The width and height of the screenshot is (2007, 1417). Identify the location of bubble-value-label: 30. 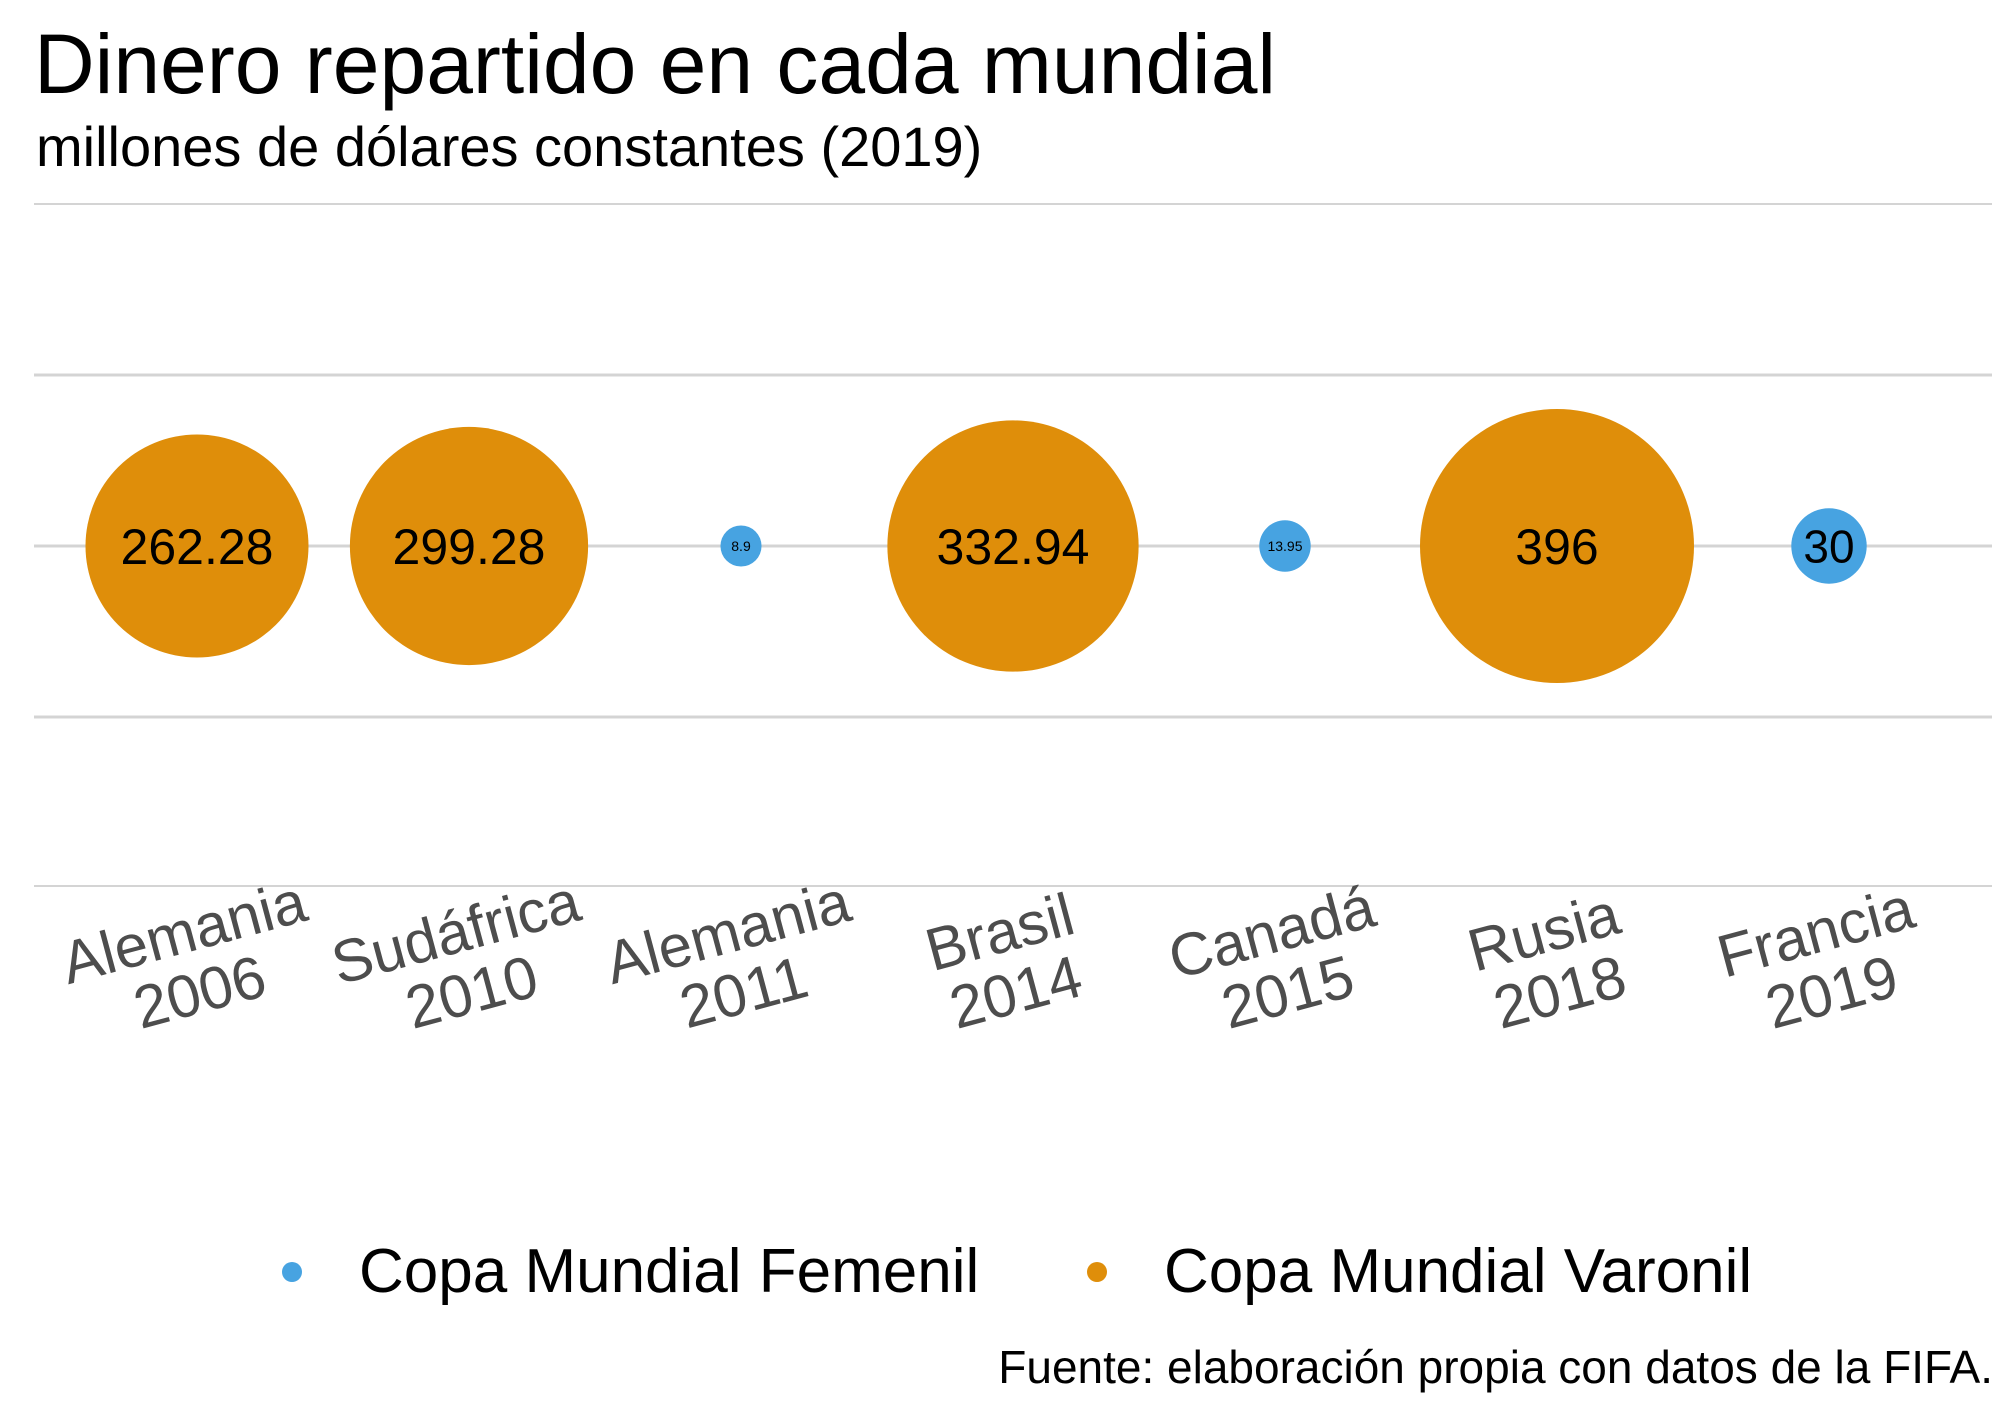
(1828, 547).